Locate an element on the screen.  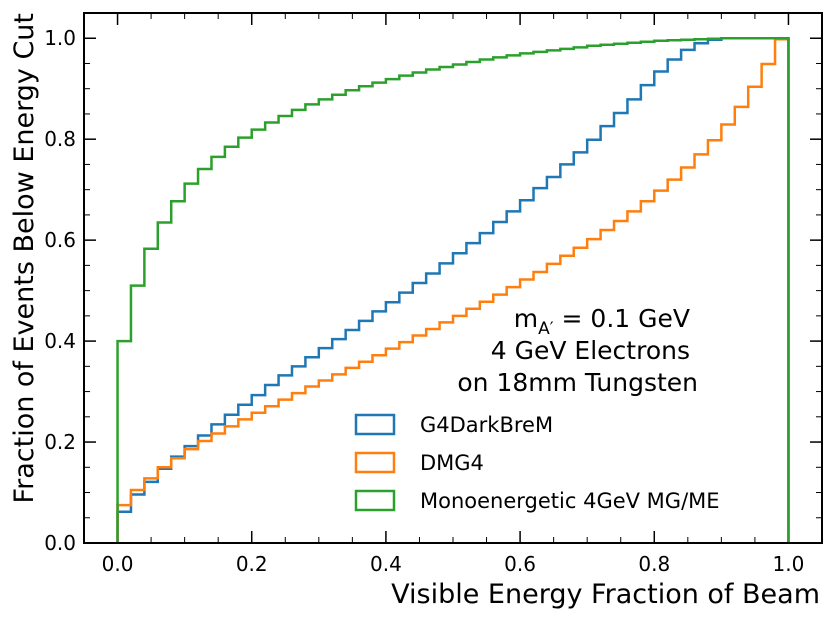
y-tick-label: 0.4 is located at coordinates (60, 341).